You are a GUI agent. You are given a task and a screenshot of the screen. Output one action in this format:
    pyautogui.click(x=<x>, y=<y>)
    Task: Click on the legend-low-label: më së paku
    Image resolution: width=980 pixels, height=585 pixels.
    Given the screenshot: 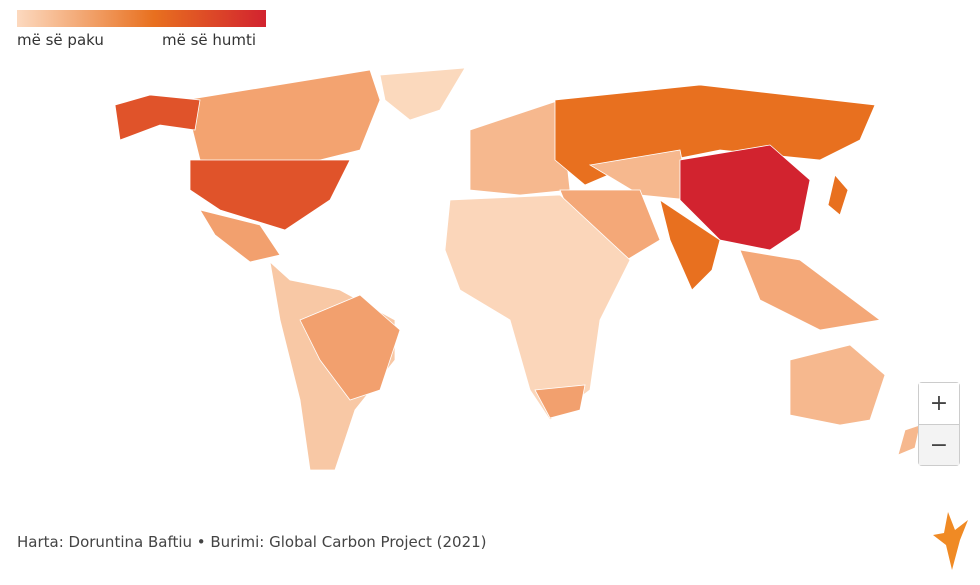 What is the action you would take?
    pyautogui.click(x=60, y=40)
    